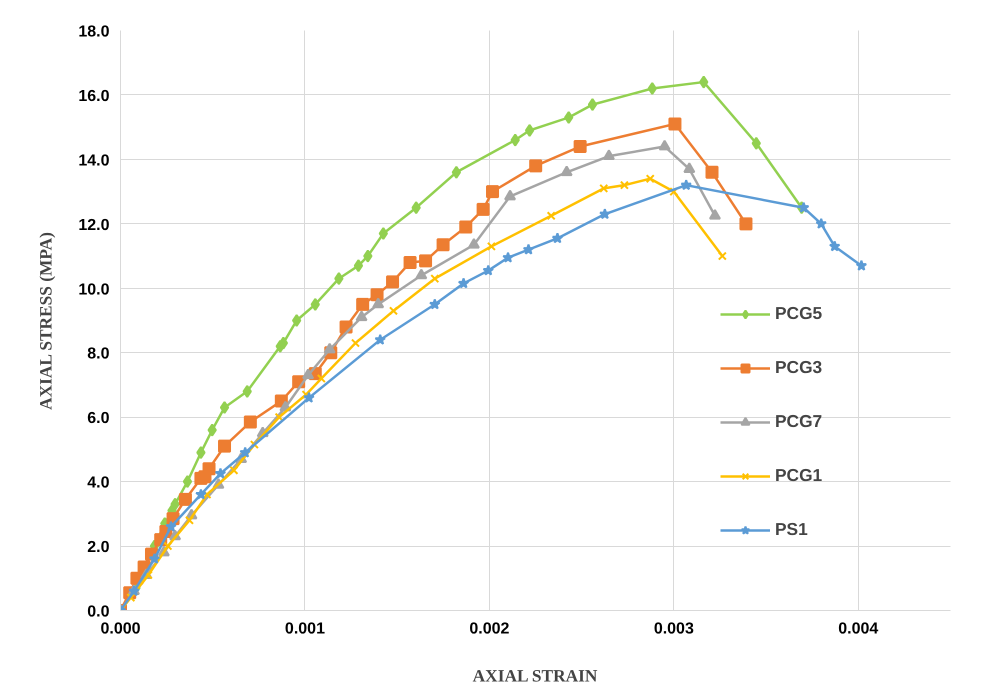 This screenshot has height=695, width=998. I want to click on y-tick-label: 16.0, so click(94, 96).